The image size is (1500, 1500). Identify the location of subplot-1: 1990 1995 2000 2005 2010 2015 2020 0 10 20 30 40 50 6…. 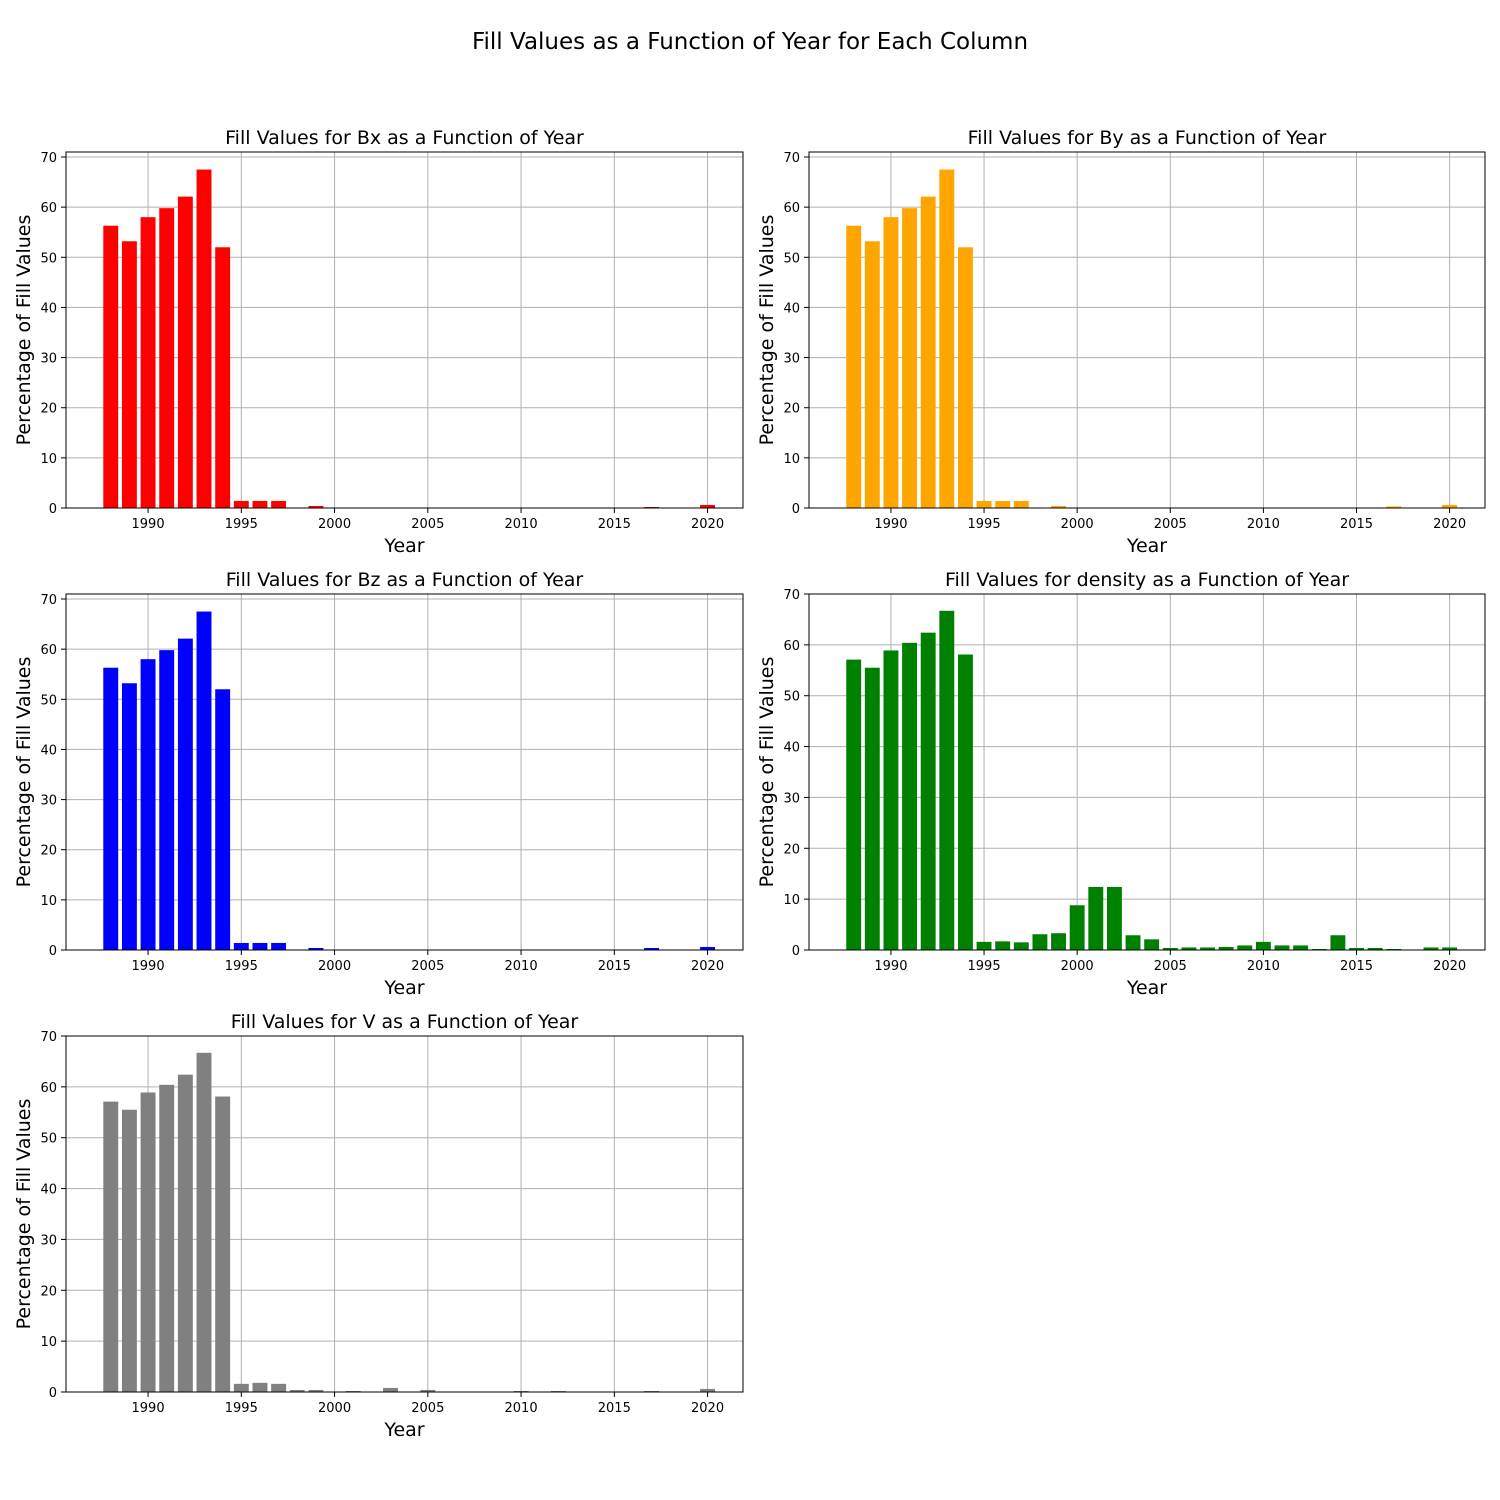
(378, 342).